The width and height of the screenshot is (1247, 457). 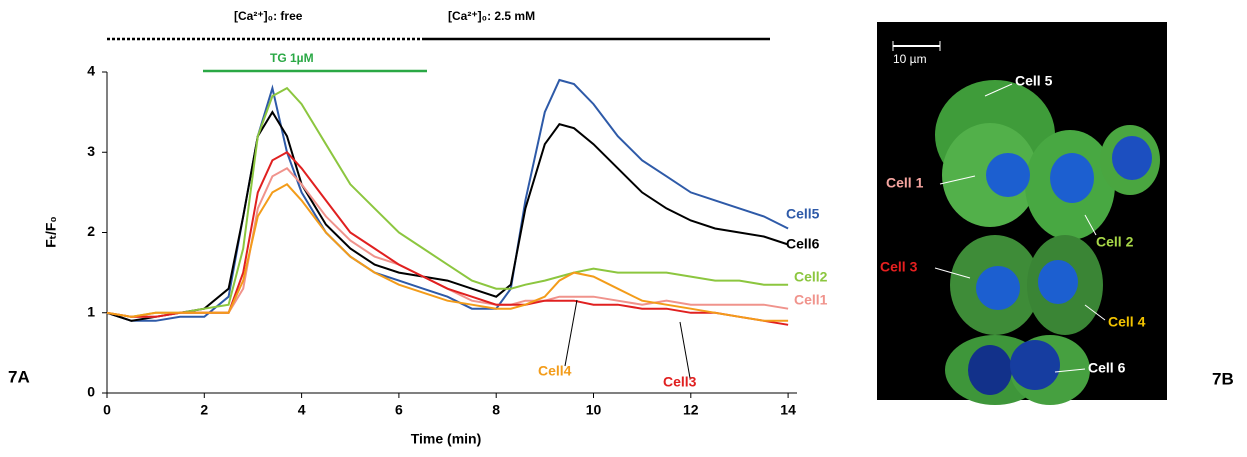 I want to click on cell-label: Cell 2, so click(x=1115, y=242).